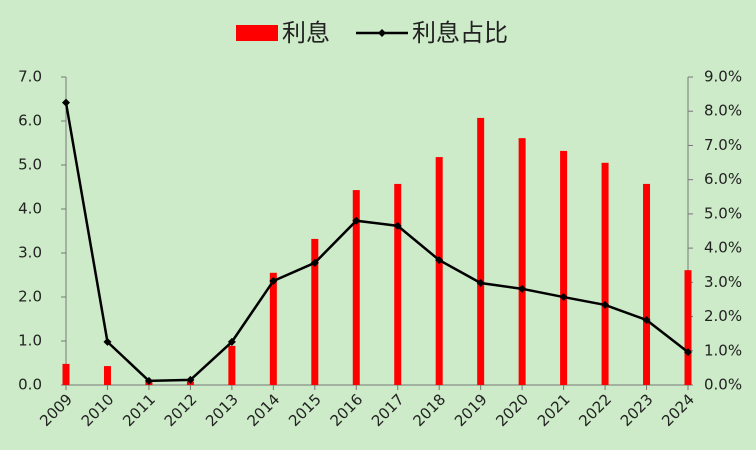 The width and height of the screenshot is (756, 450). What do you see at coordinates (723, 77) in the screenshot?
I see `y2-tick-label: 9.0%` at bounding box center [723, 77].